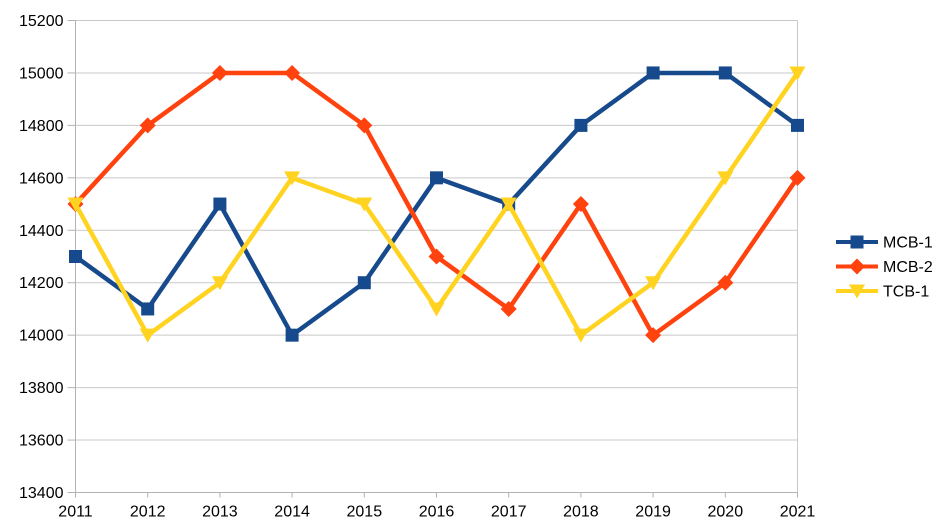 This screenshot has height=531, width=942. Describe the element at coordinates (908, 243) in the screenshot. I see `legend-label-mcb-1: MCB-1` at that location.